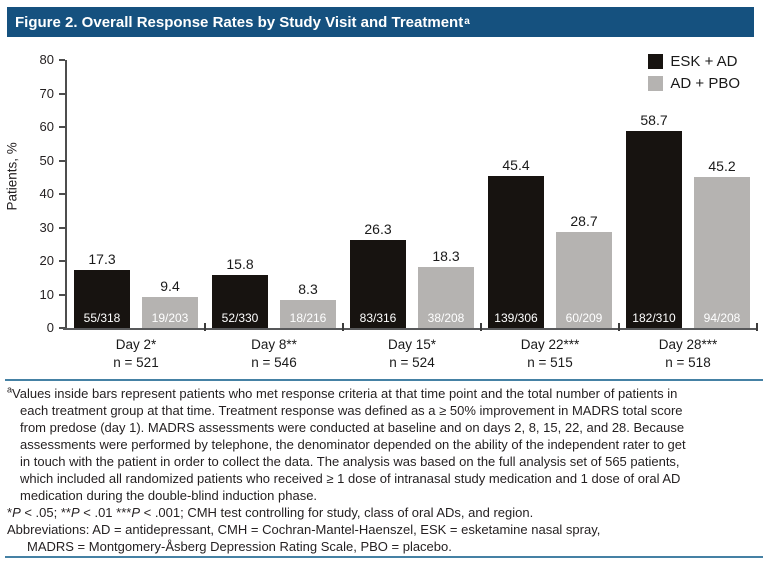 This screenshot has width=768, height=570. I want to click on bar-value-label: 15.8, so click(240, 264).